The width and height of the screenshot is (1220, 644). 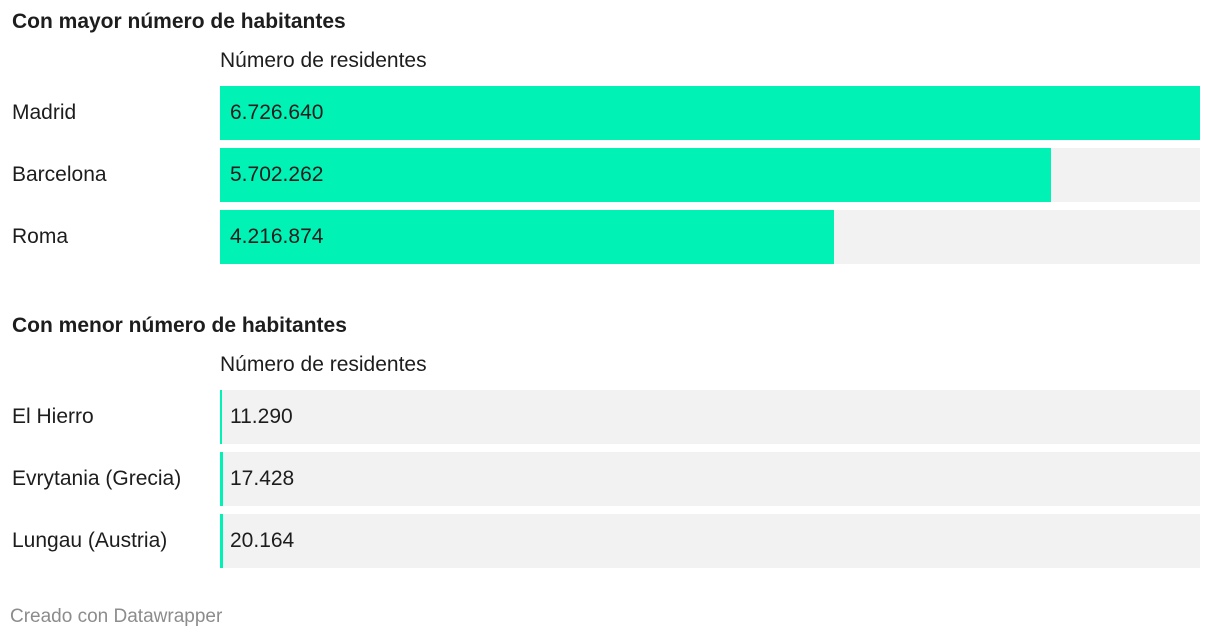 I want to click on category-label: Barcelona, so click(x=59, y=174).